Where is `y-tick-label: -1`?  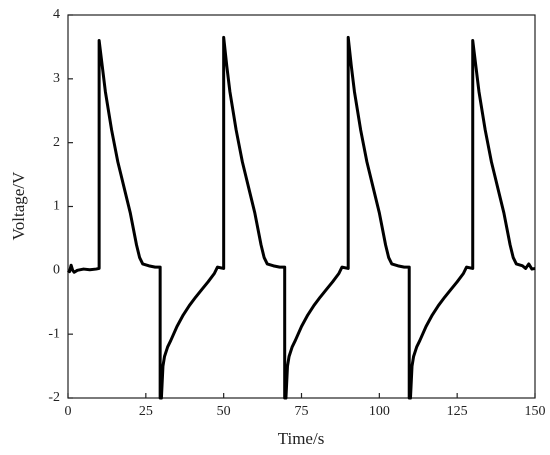 y-tick-label: -1 is located at coordinates (54, 333).